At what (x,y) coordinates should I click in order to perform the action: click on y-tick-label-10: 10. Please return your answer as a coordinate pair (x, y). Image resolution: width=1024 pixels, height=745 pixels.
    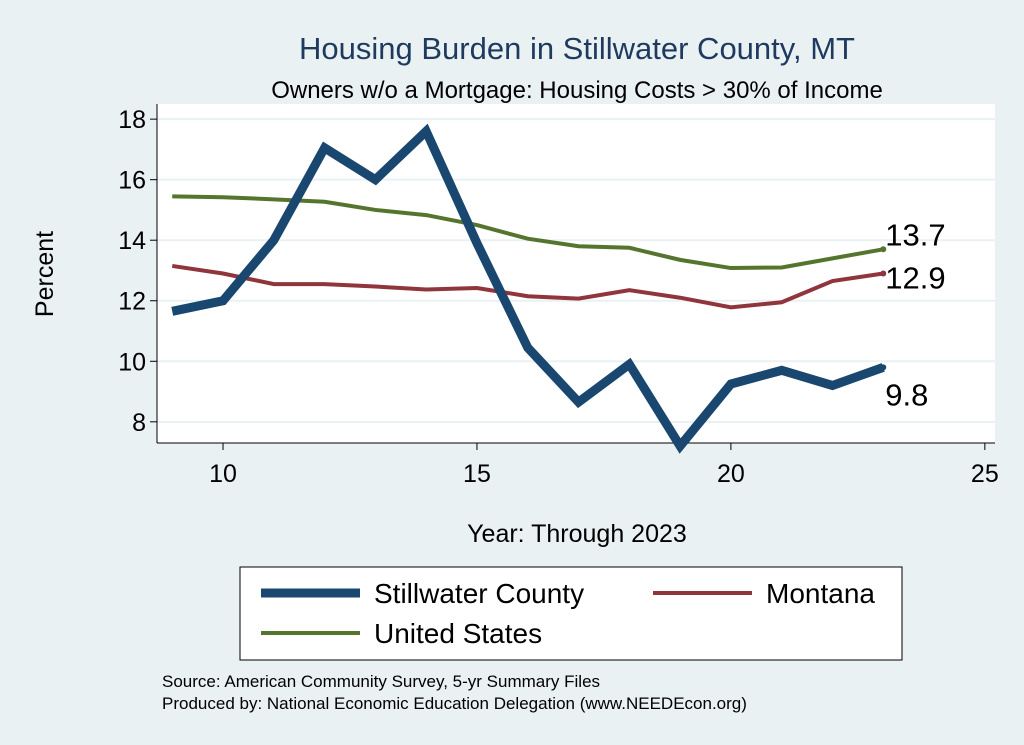
    Looking at the image, I should click on (132, 362).